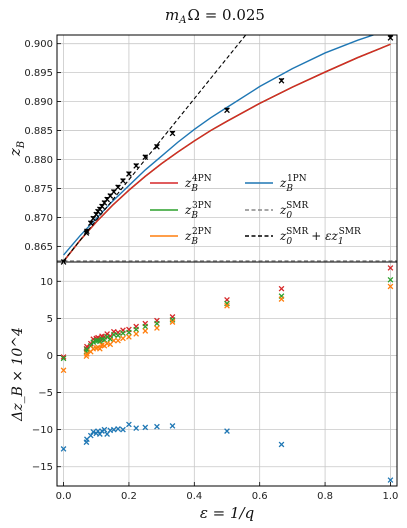  What do you see at coordinates (42, 467) in the screenshot?
I see `bottom-ytick-label: −15` at bounding box center [42, 467].